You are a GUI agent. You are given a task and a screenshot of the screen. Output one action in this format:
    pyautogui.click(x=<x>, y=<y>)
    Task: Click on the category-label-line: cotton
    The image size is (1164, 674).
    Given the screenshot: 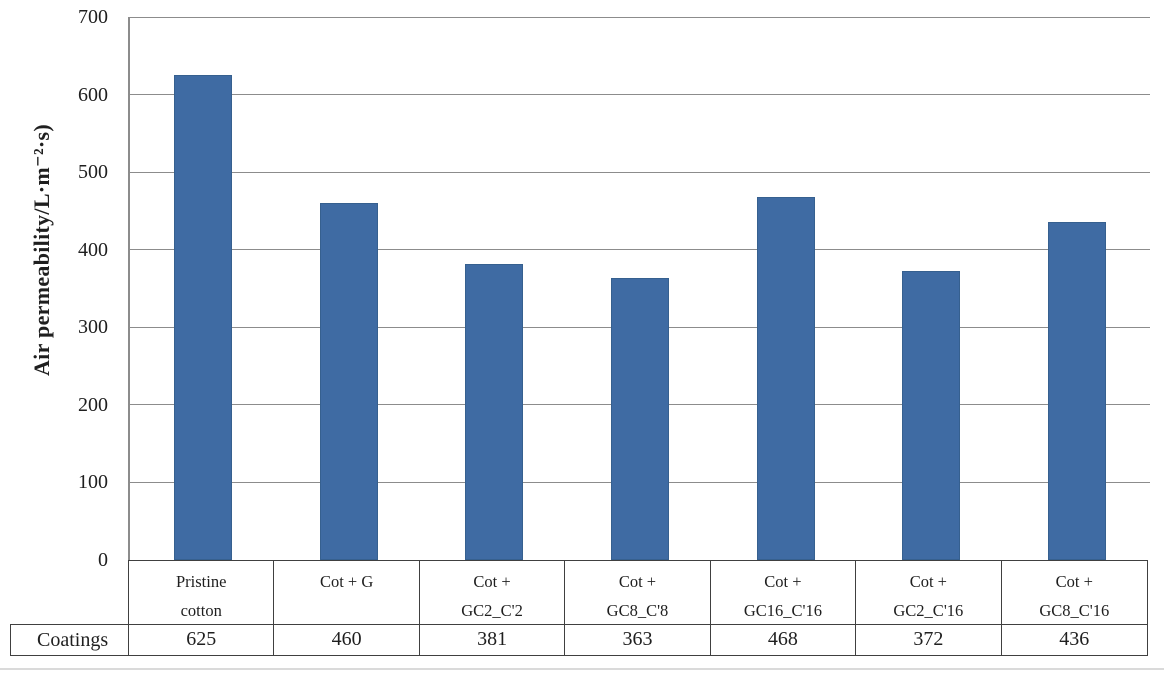 What is the action you would take?
    pyautogui.click(x=201, y=610)
    